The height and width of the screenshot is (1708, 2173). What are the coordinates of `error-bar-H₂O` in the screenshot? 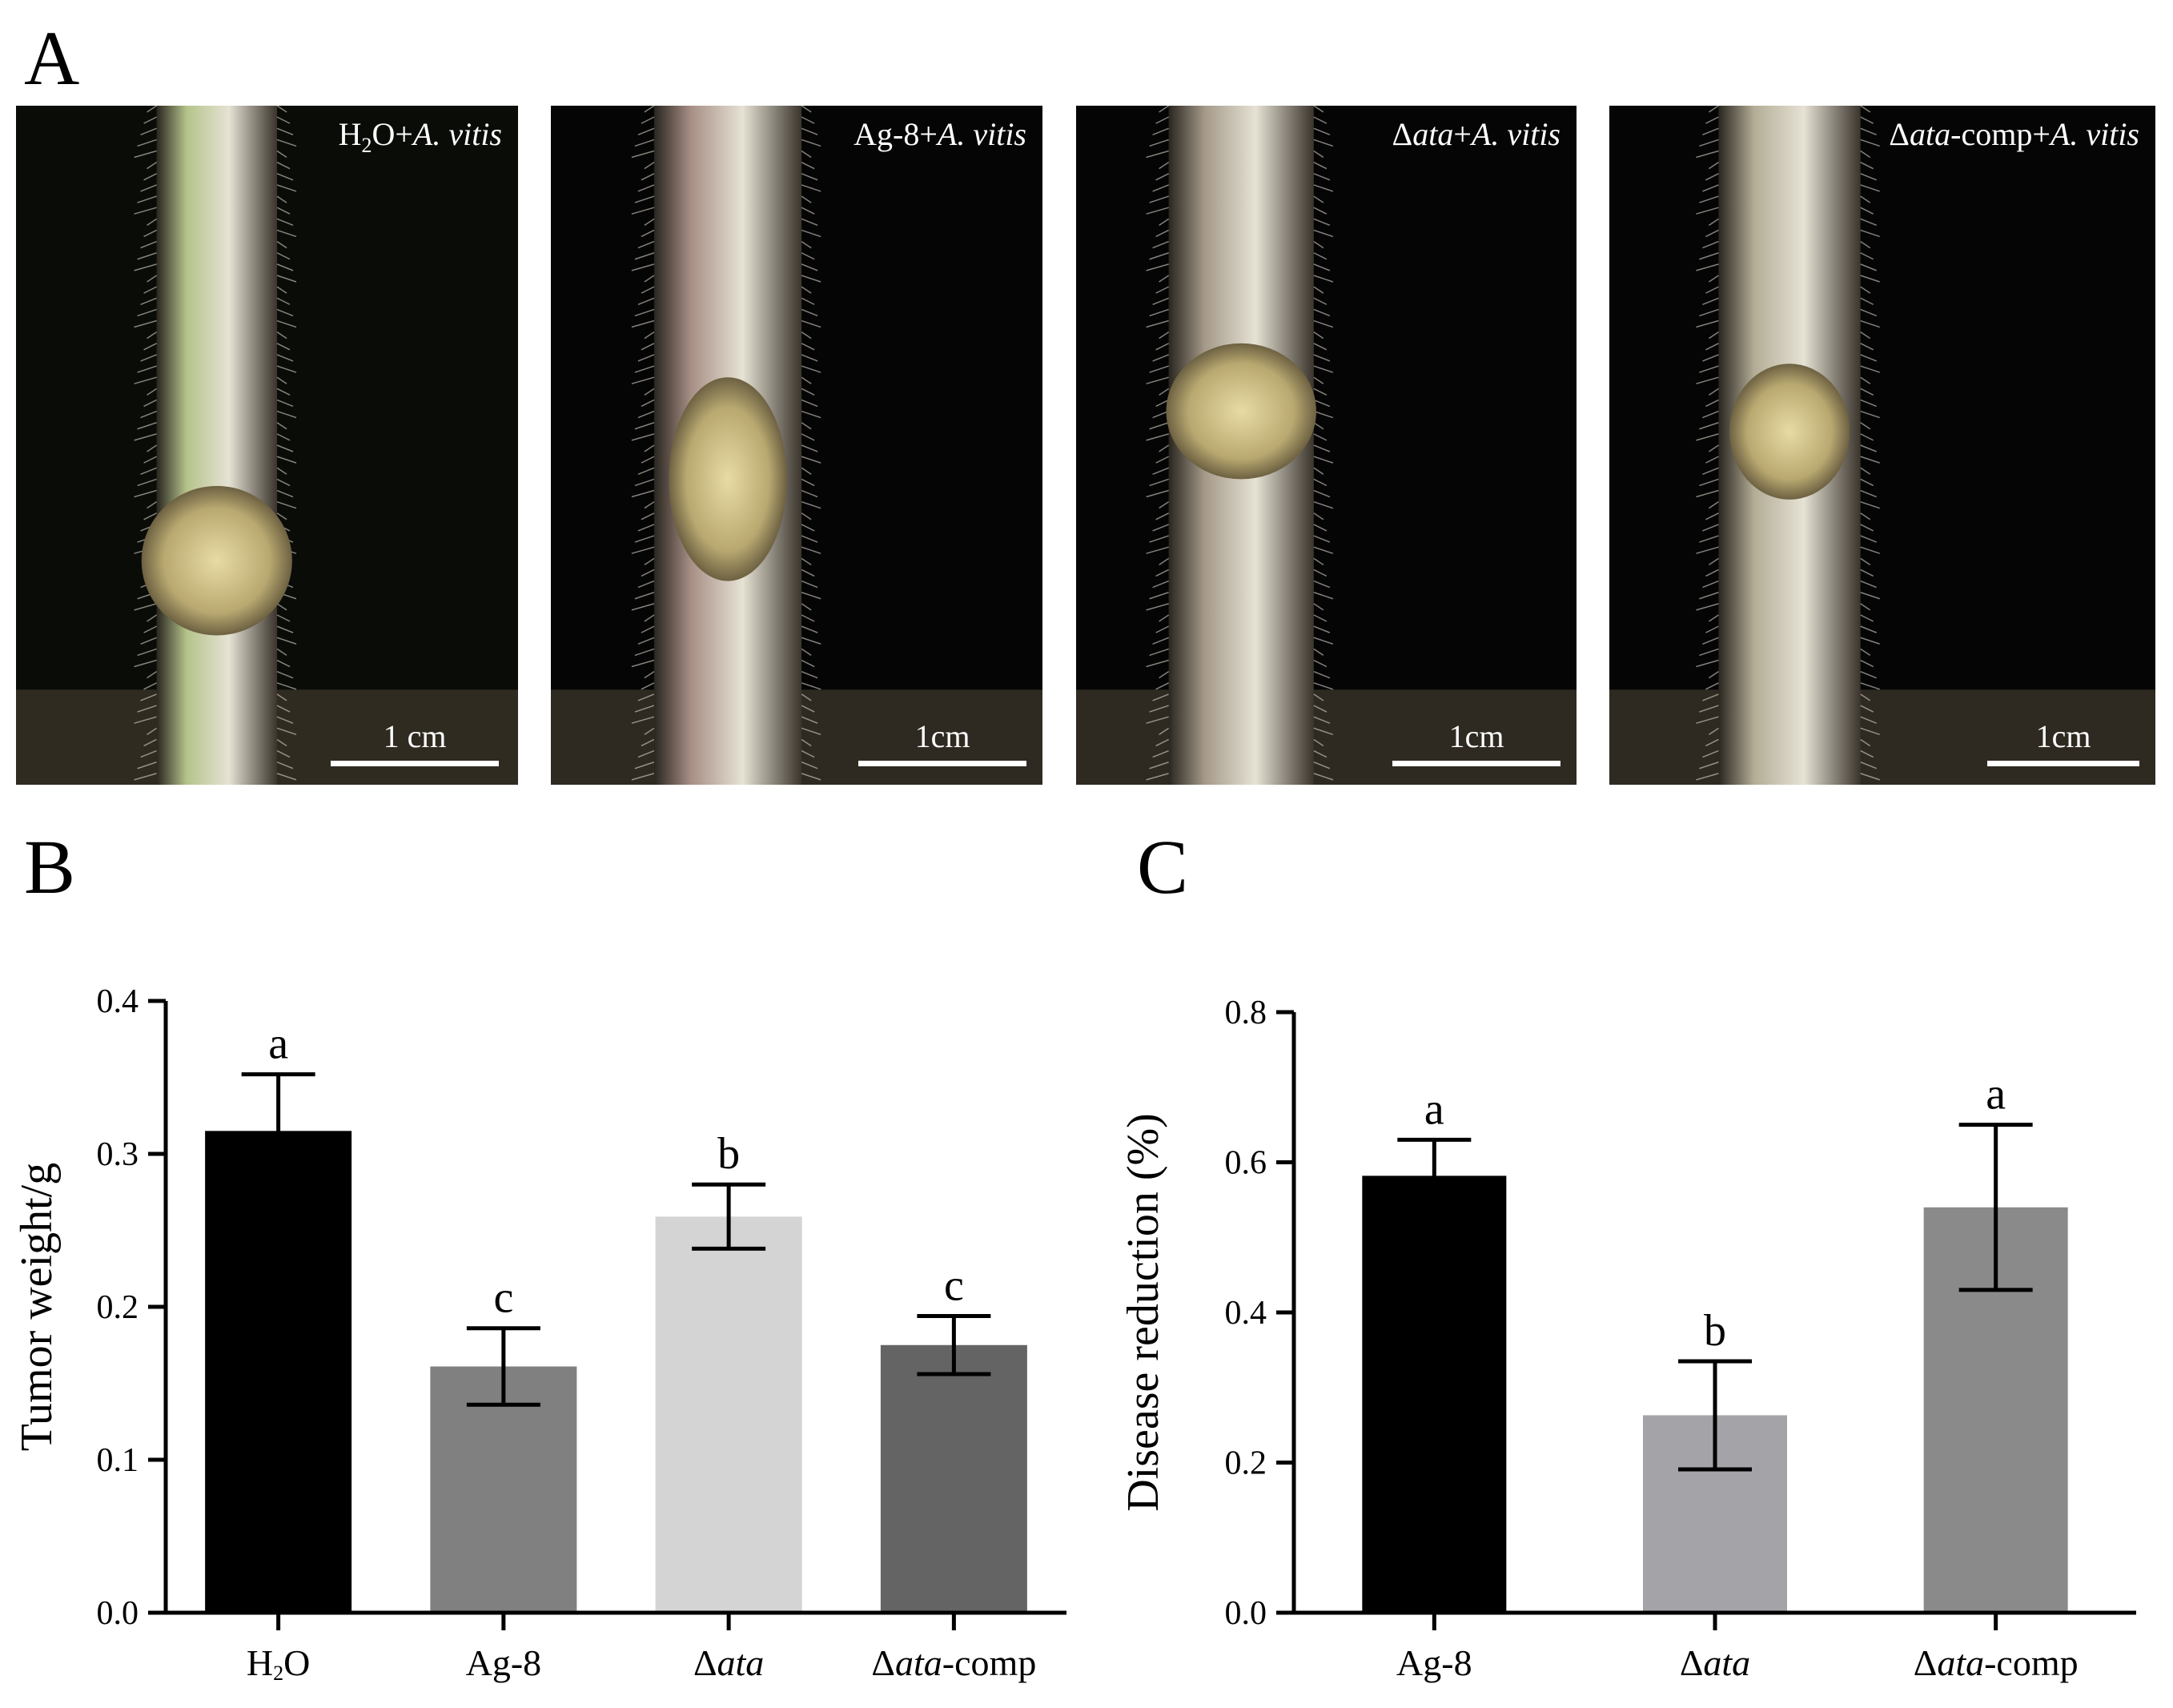 It's located at (278, 1131).